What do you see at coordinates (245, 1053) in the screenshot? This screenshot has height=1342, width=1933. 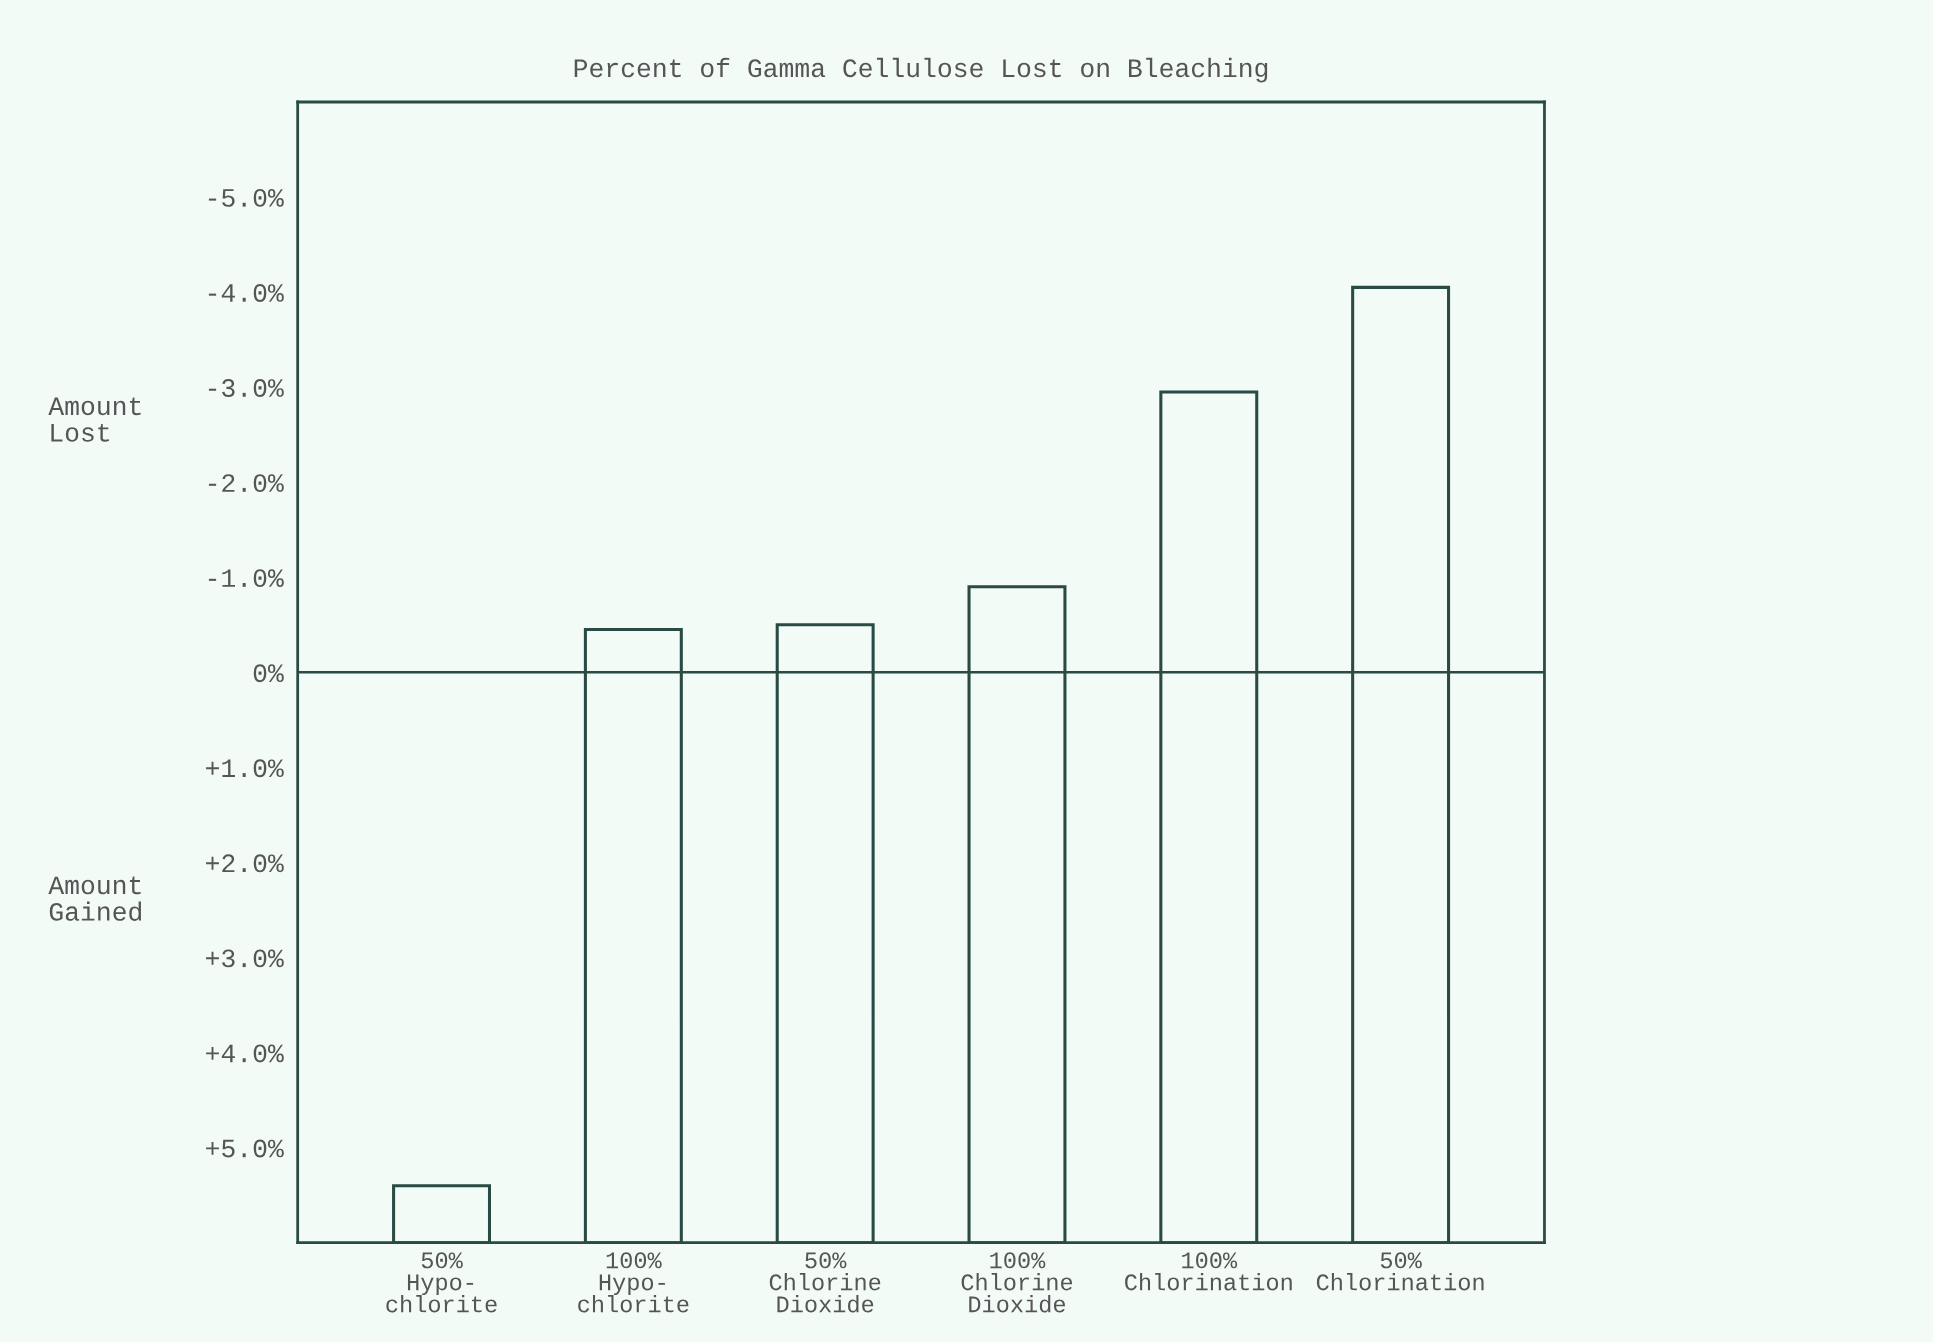 I see `y-tick-label: +4.0%` at bounding box center [245, 1053].